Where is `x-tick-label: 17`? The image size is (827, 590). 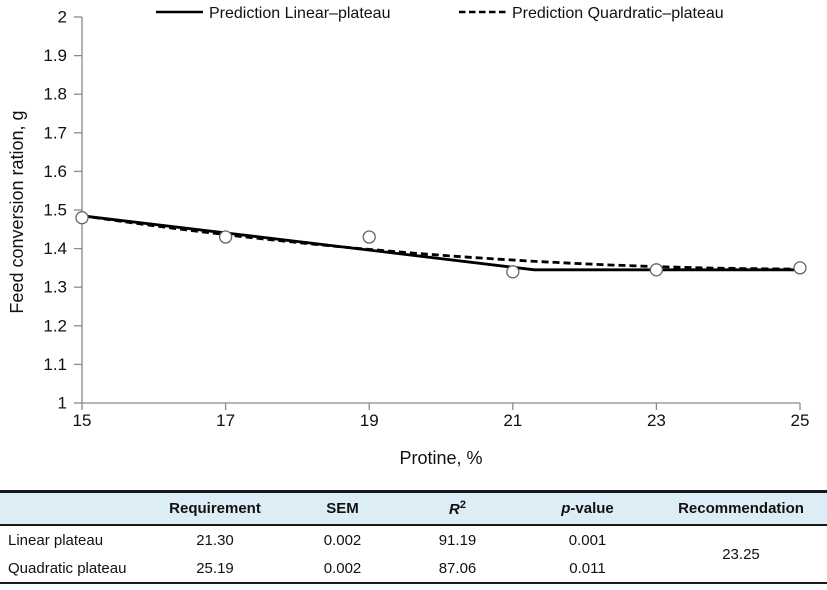 x-tick-label: 17 is located at coordinates (225, 420).